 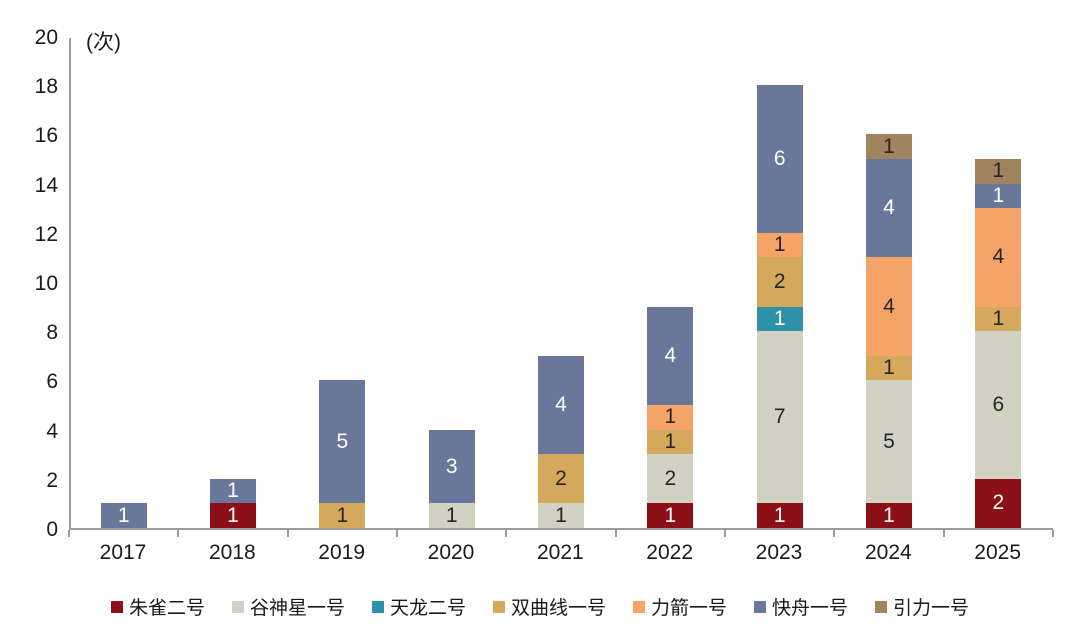 I want to click on legend-label: 天龙二号, so click(x=427, y=608).